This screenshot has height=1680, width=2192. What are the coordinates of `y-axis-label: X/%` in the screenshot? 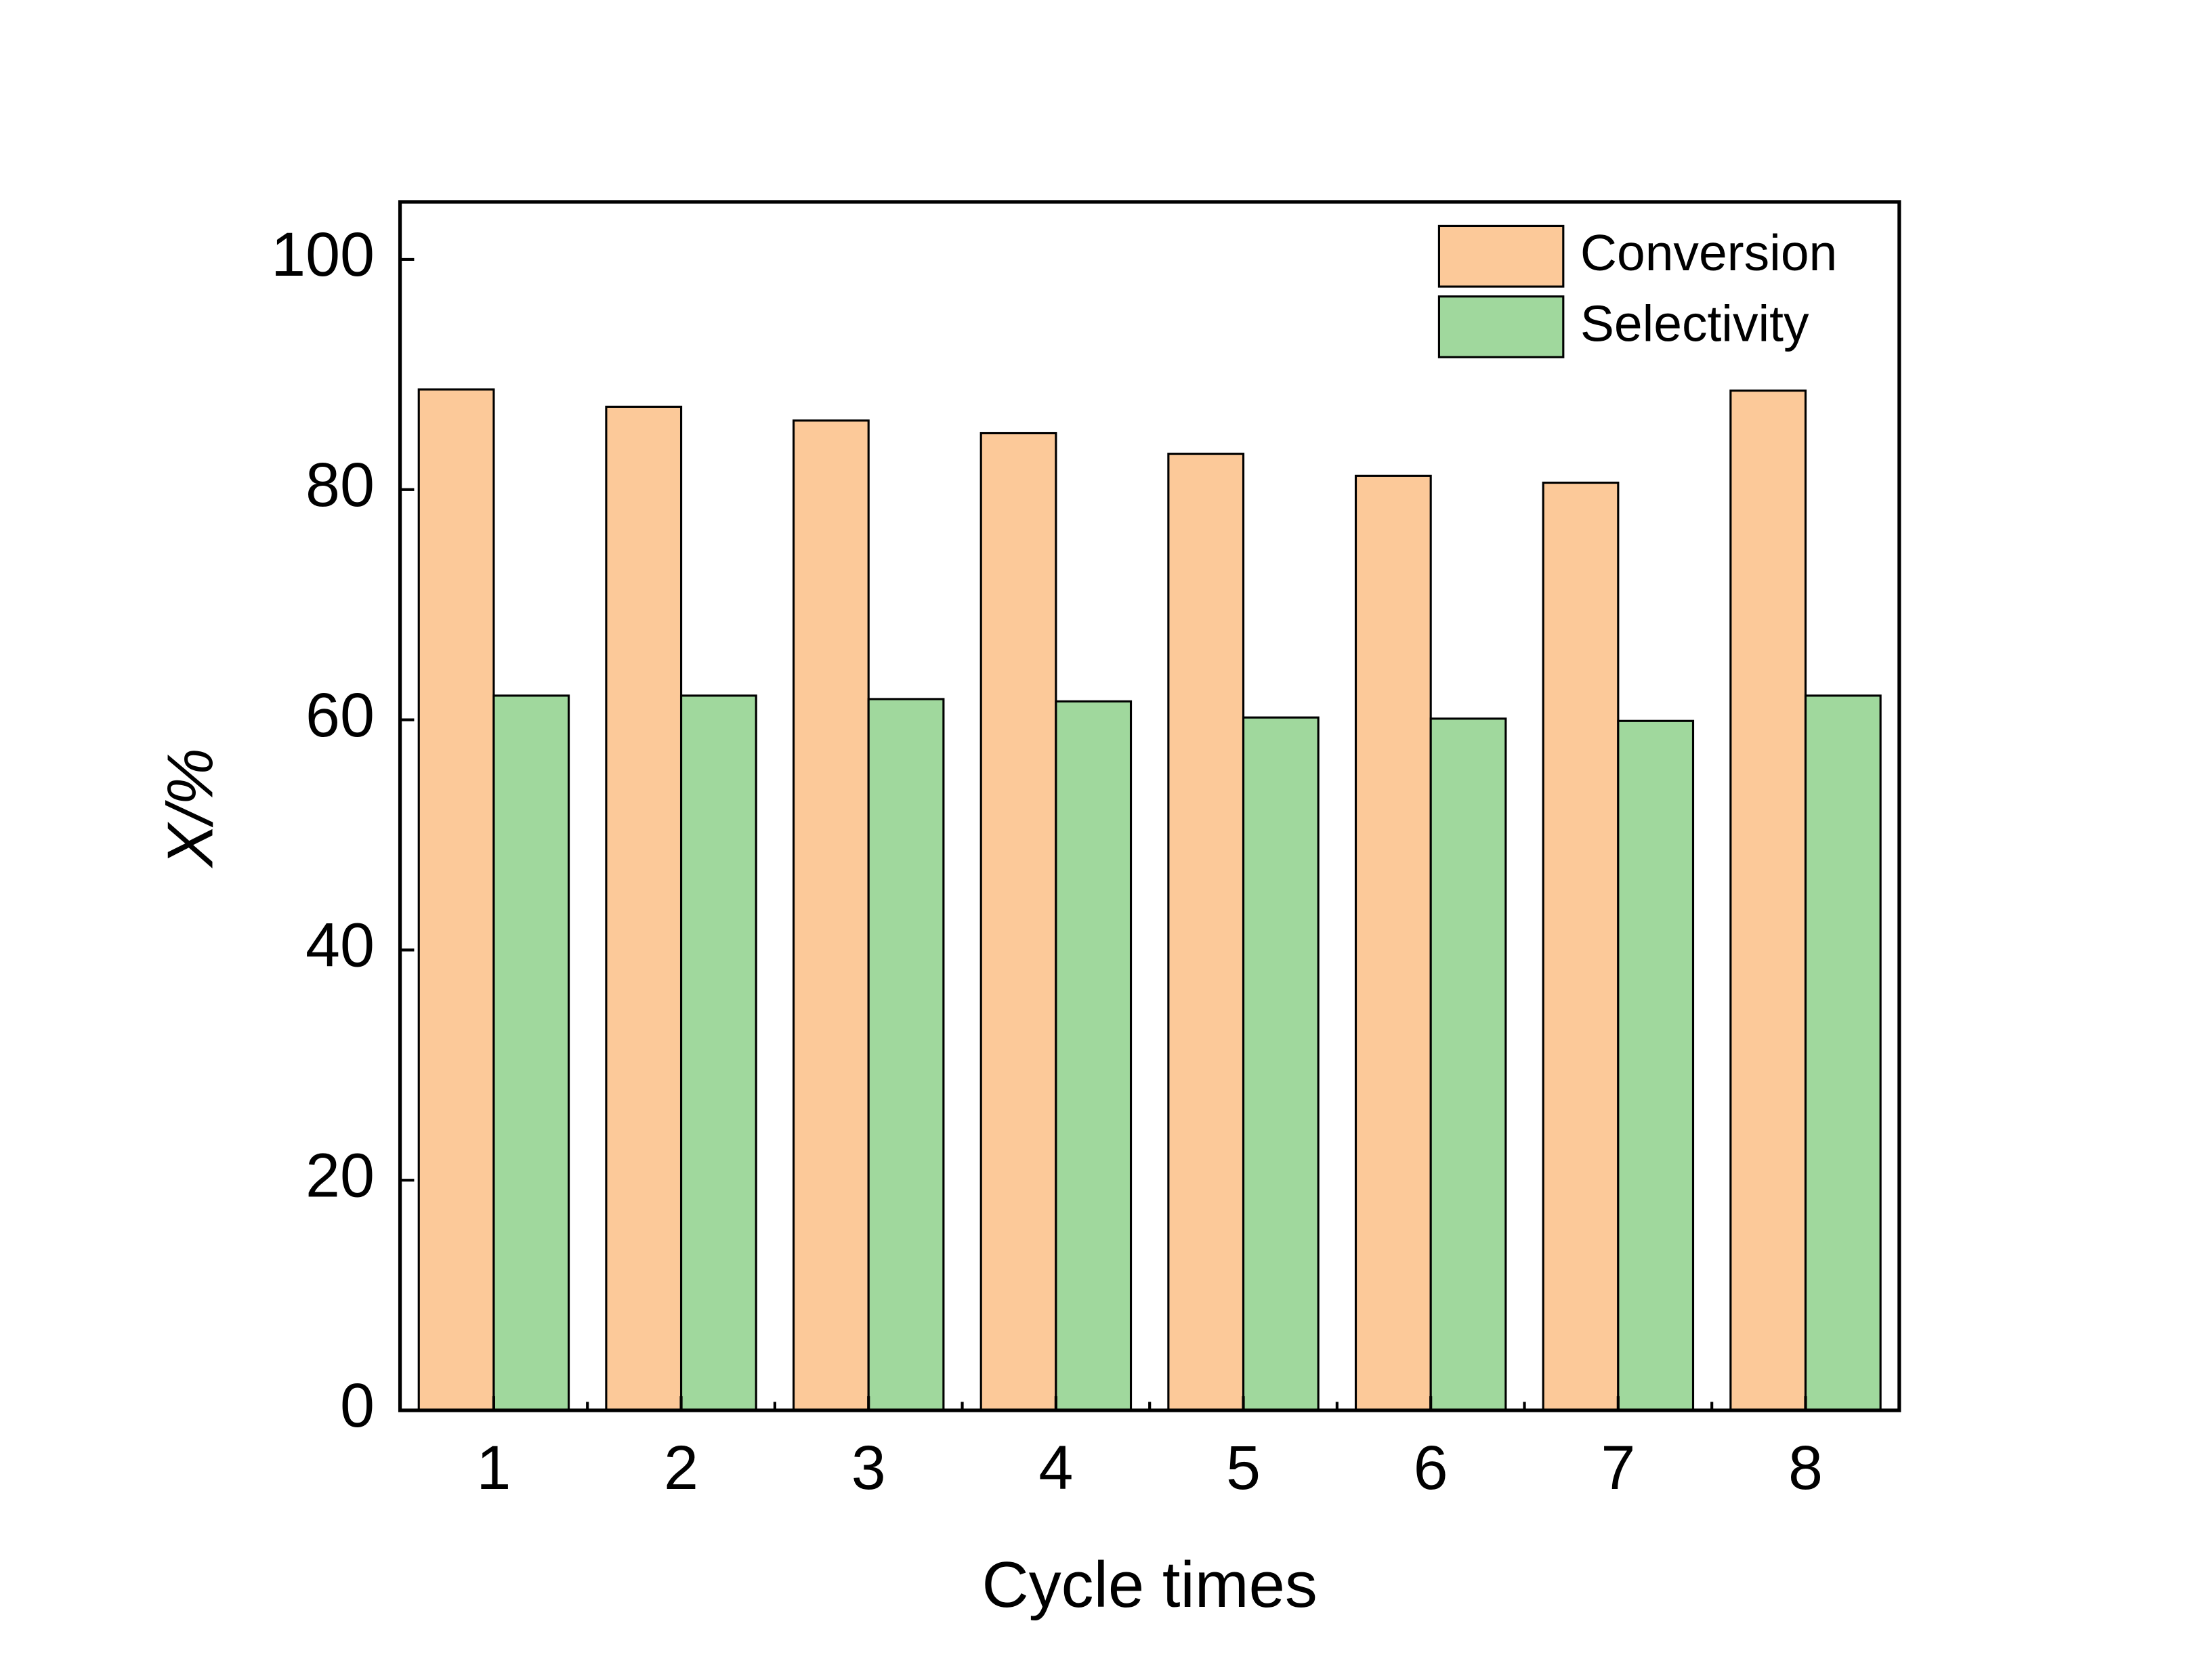 It's located at (191, 808).